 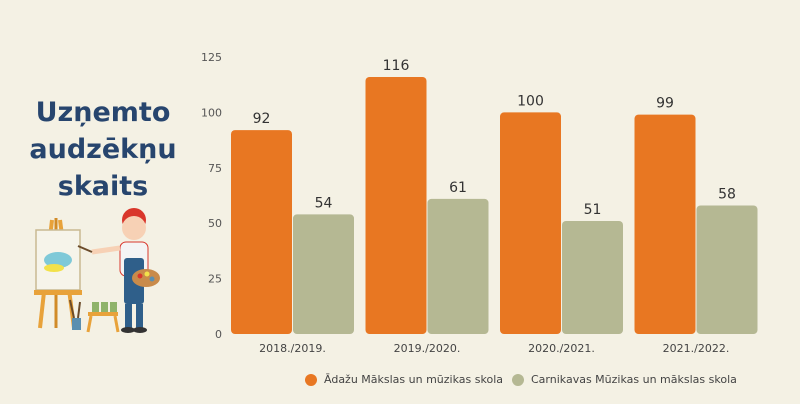 What do you see at coordinates (427, 348) in the screenshot?
I see `x-tick-label: 2019./2020.` at bounding box center [427, 348].